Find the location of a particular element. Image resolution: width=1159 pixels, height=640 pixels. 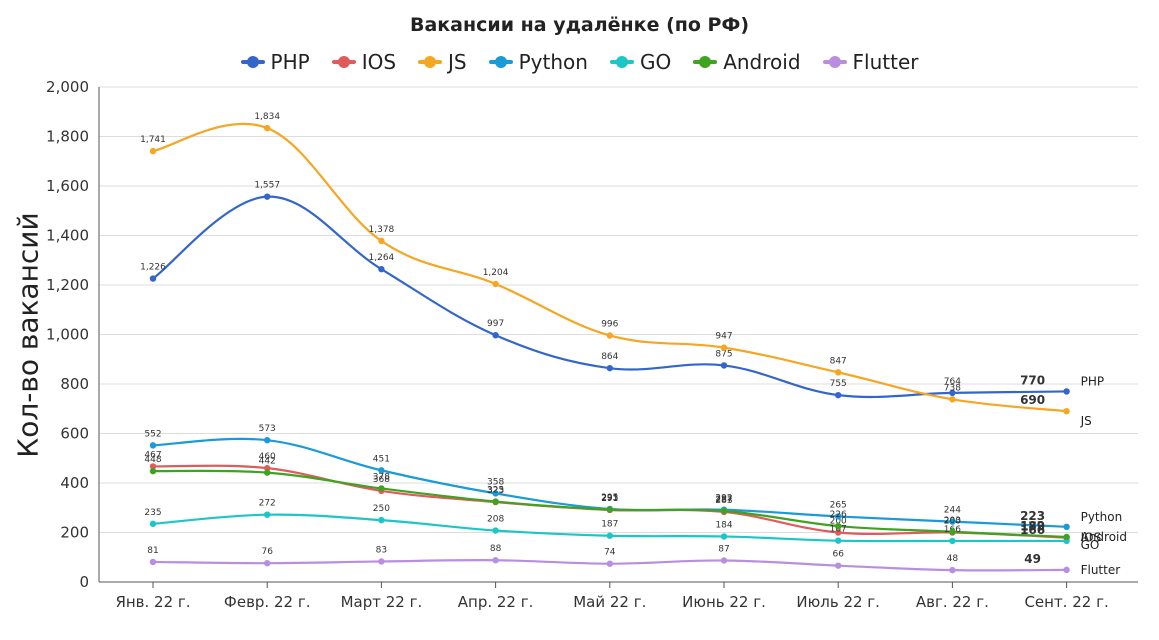

y-tick-label: 600 is located at coordinates (74, 434).